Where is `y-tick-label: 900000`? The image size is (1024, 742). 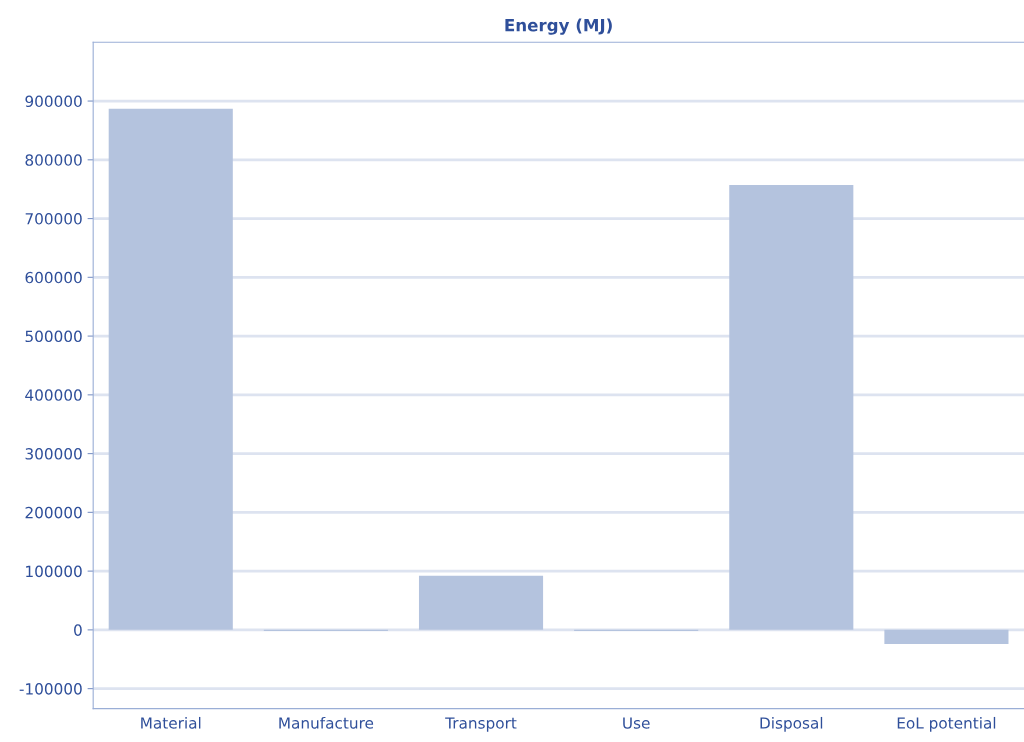 y-tick-label: 900000 is located at coordinates (53, 101).